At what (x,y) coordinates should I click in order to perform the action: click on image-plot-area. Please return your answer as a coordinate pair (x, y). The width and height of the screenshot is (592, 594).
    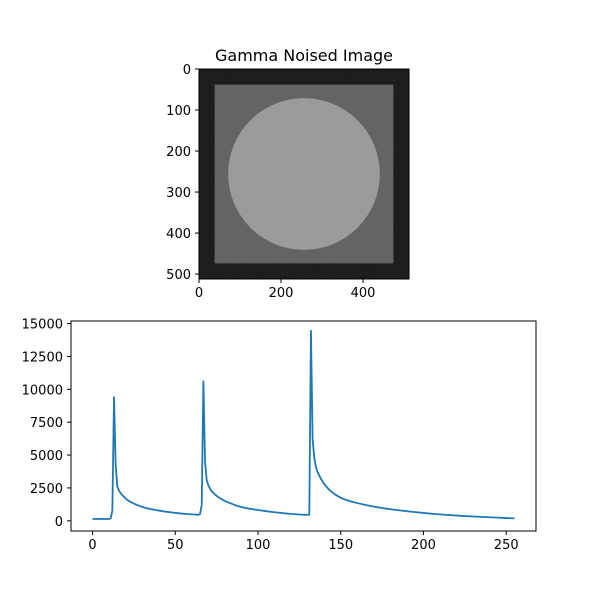
    Looking at the image, I should click on (304, 174).